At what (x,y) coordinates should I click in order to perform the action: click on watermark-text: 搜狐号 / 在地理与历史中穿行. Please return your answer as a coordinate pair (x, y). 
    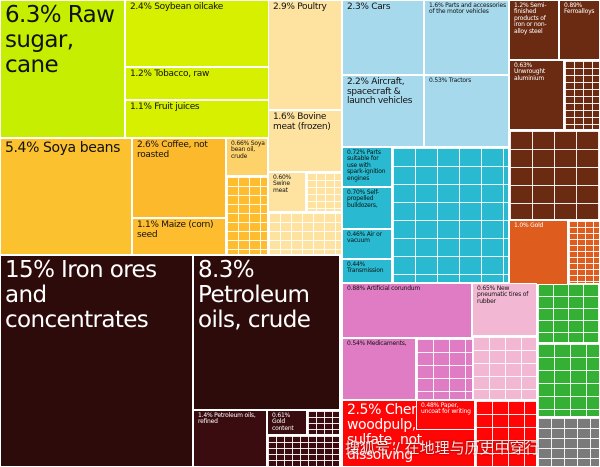
    Looking at the image, I should click on (442, 448).